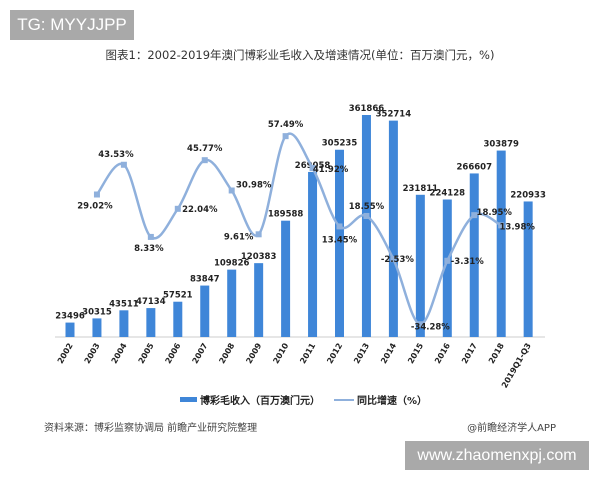  What do you see at coordinates (205, 280) in the screenshot?
I see `bar-label-2007: 83847` at bounding box center [205, 280].